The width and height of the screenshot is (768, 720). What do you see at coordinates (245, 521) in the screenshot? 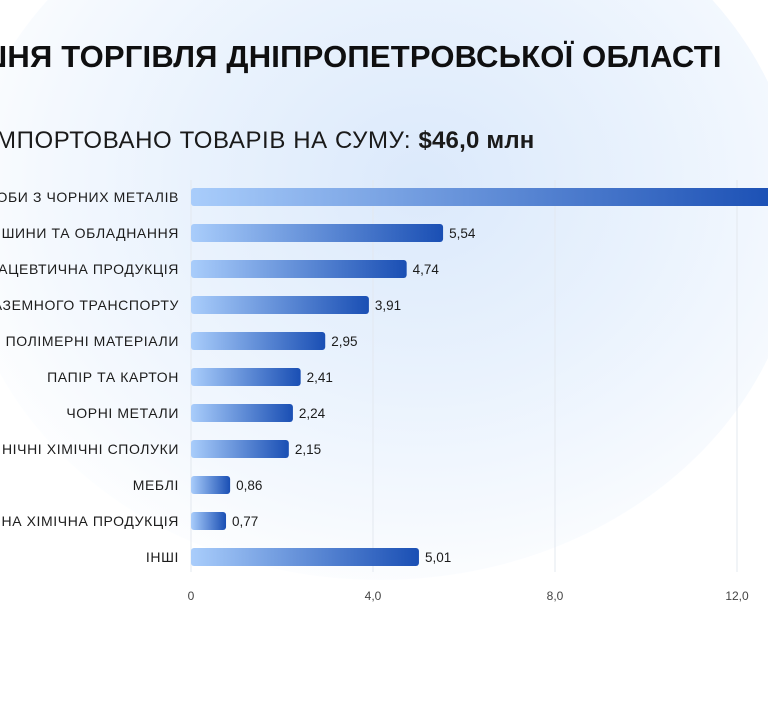
I see `value-label: 0,77` at bounding box center [245, 521].